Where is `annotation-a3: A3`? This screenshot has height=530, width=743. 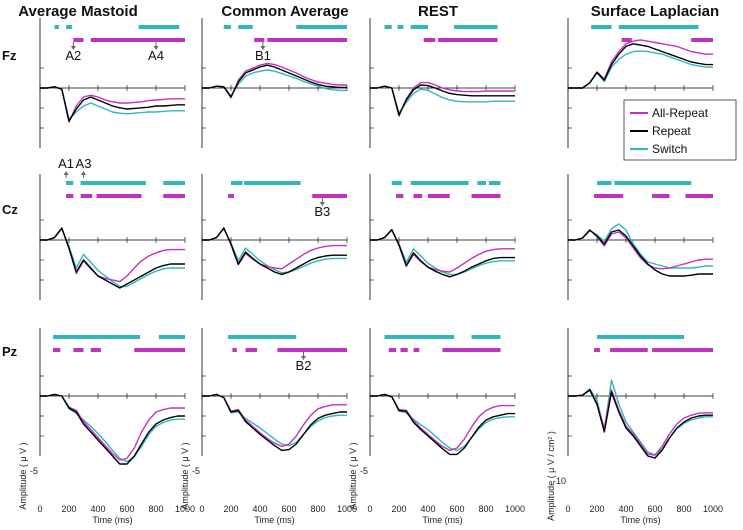 annotation-a3: A3 is located at coordinates (83, 167).